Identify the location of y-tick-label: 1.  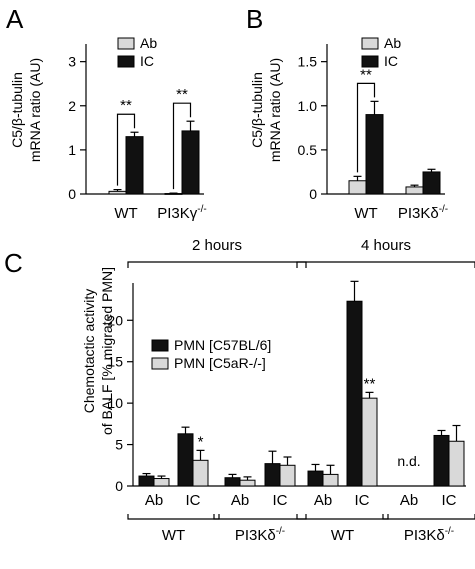
(72, 150).